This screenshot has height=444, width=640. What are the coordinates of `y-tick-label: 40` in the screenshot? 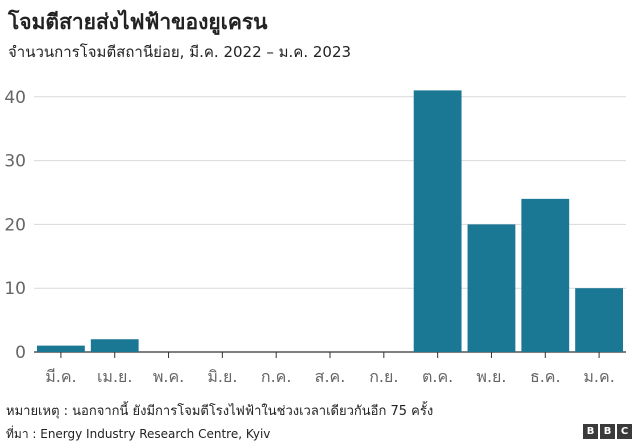 It's located at (15, 98).